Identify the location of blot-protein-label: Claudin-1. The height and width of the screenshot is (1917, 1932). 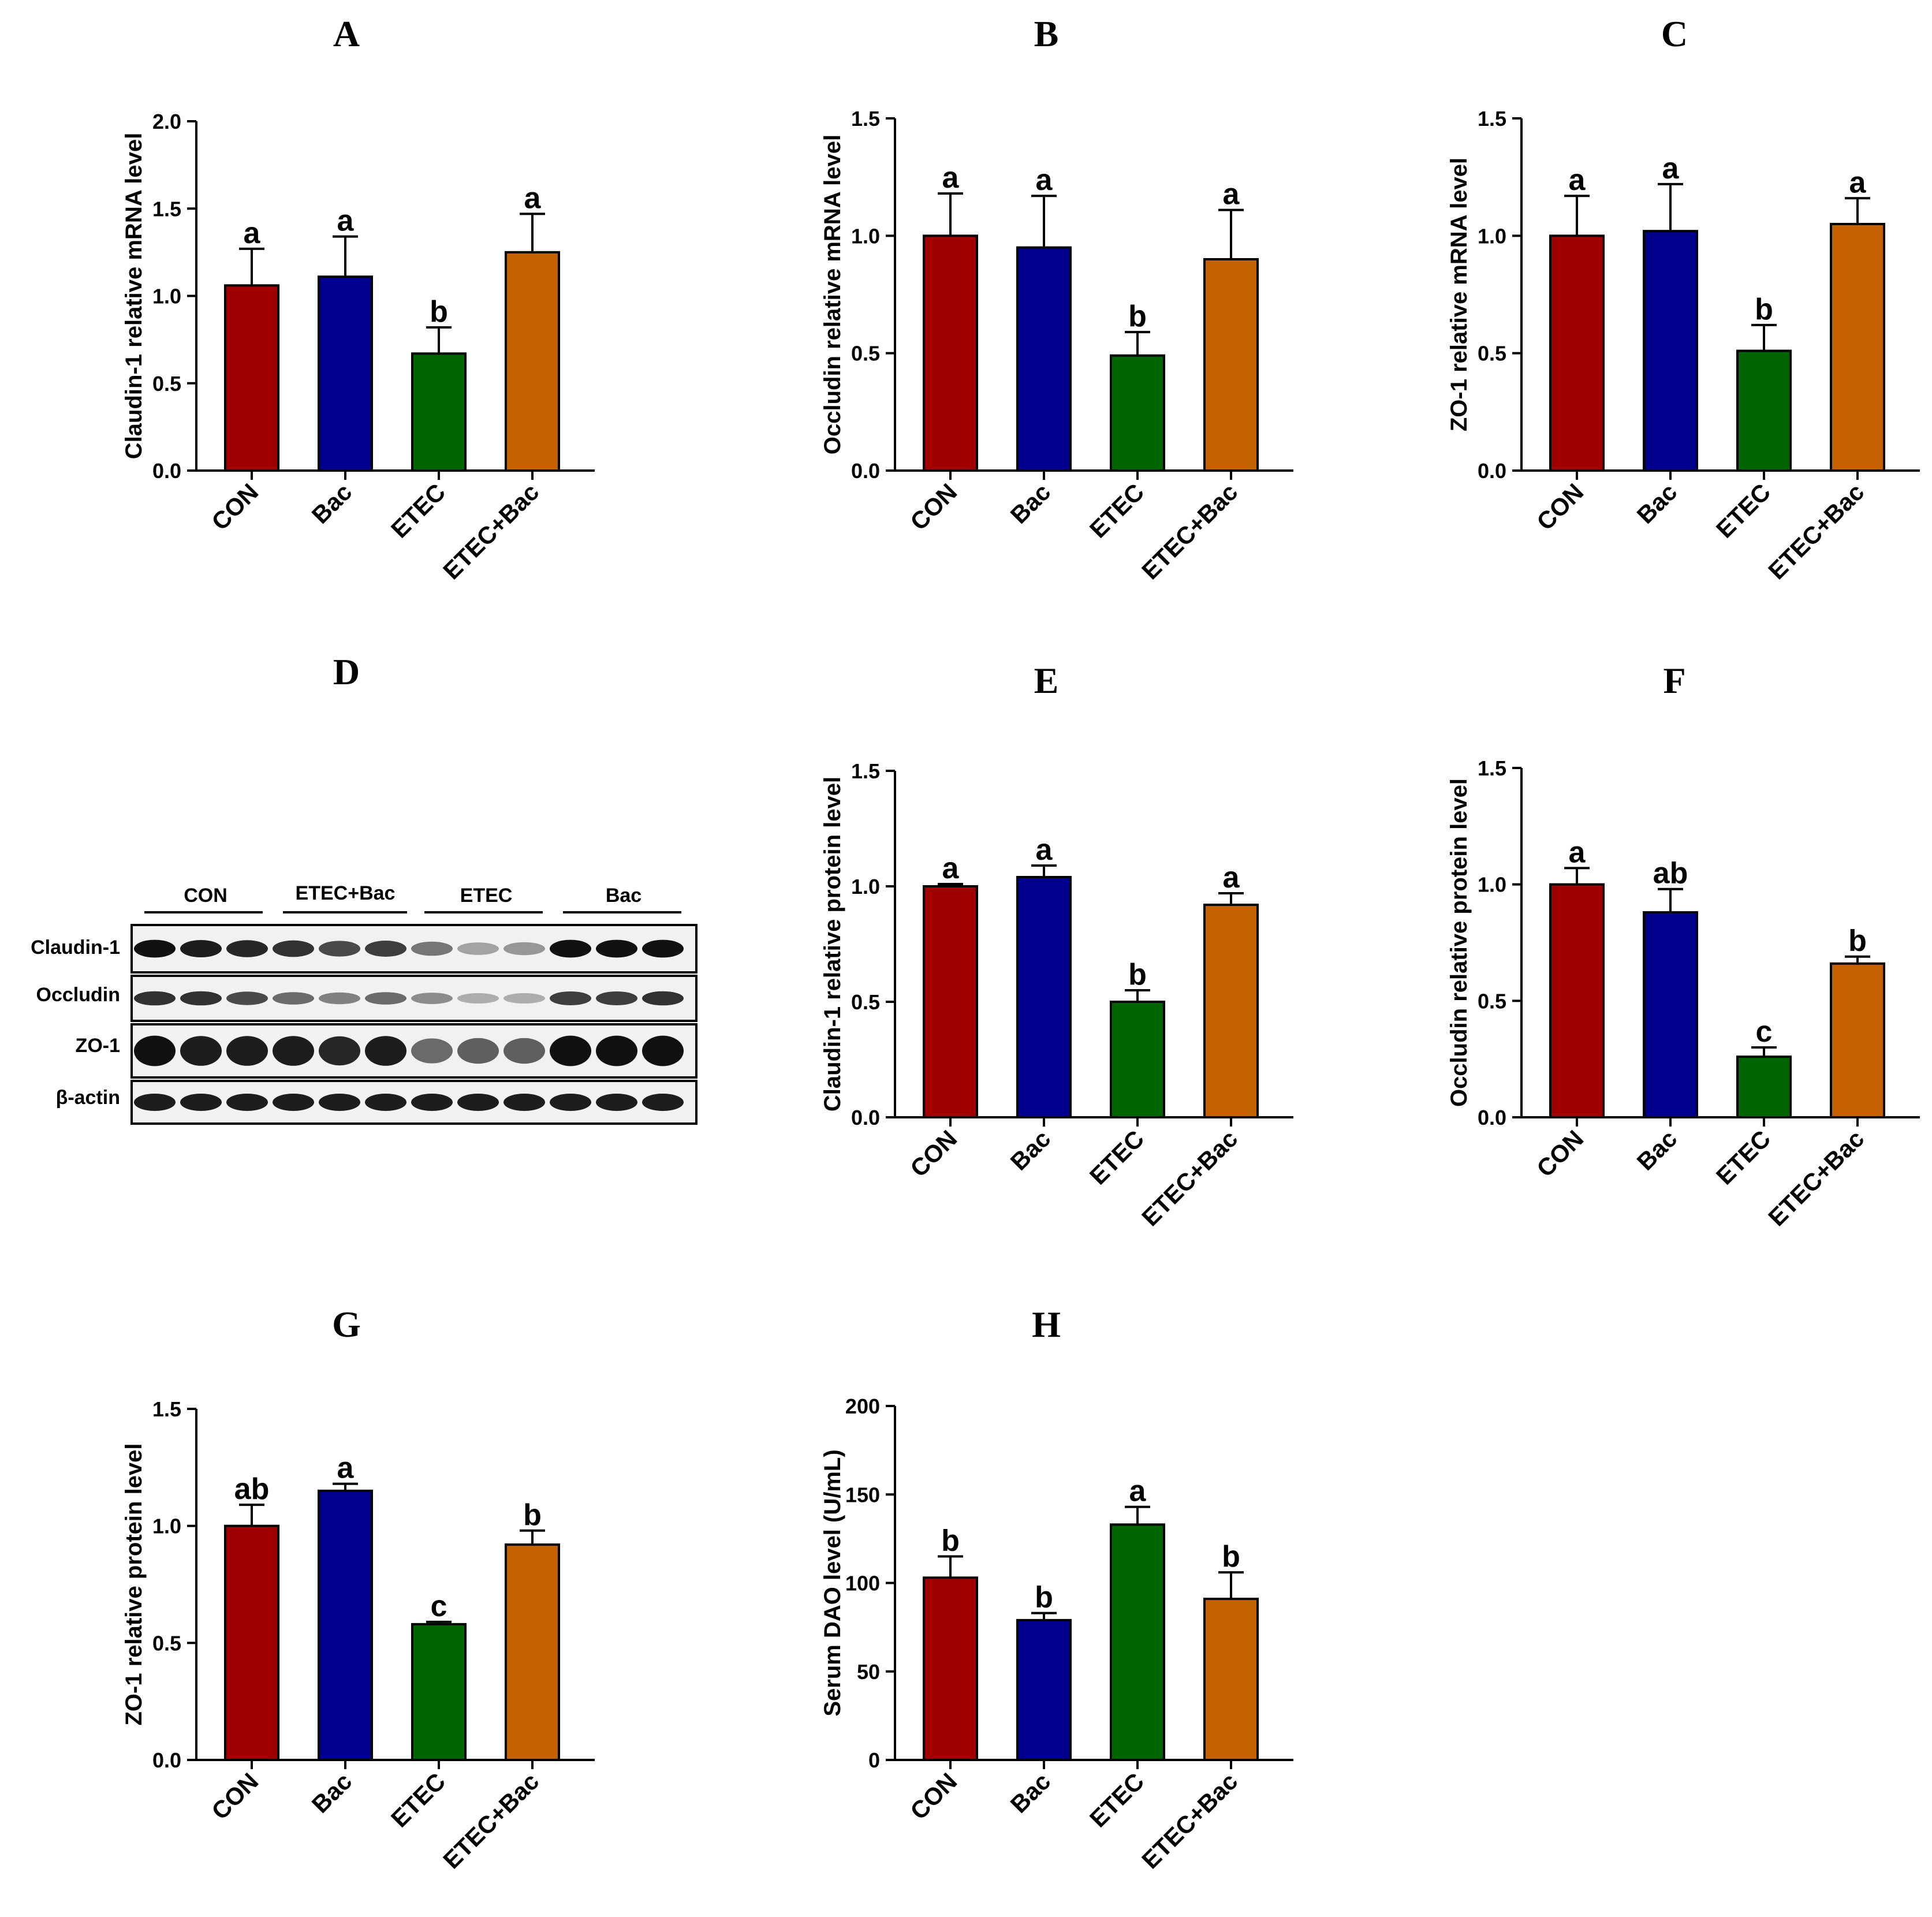
(75, 948).